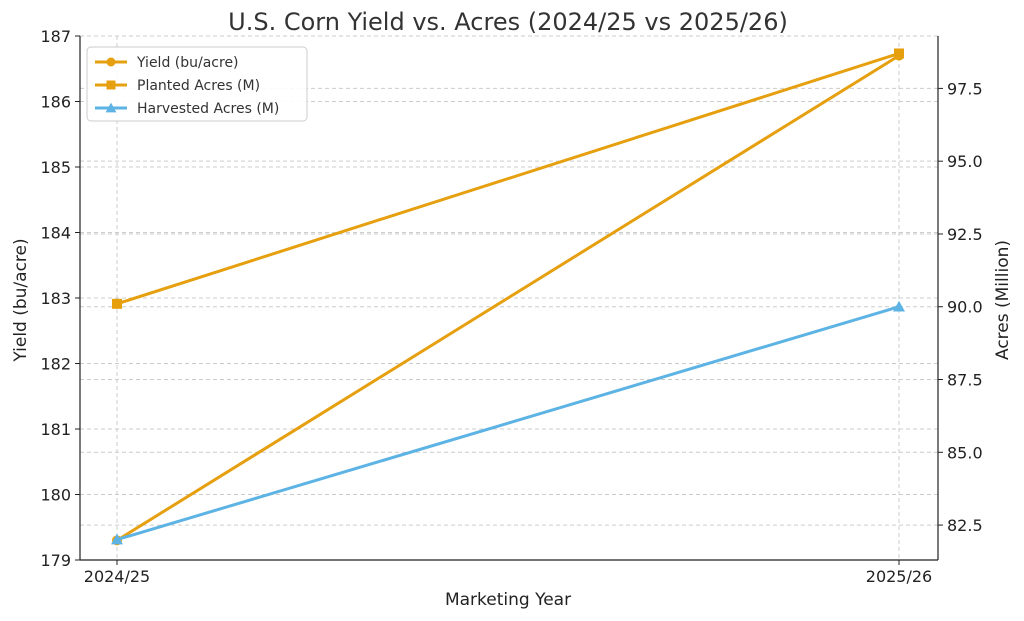  I want to click on y-right-tick-label: 97.5, so click(965, 88).